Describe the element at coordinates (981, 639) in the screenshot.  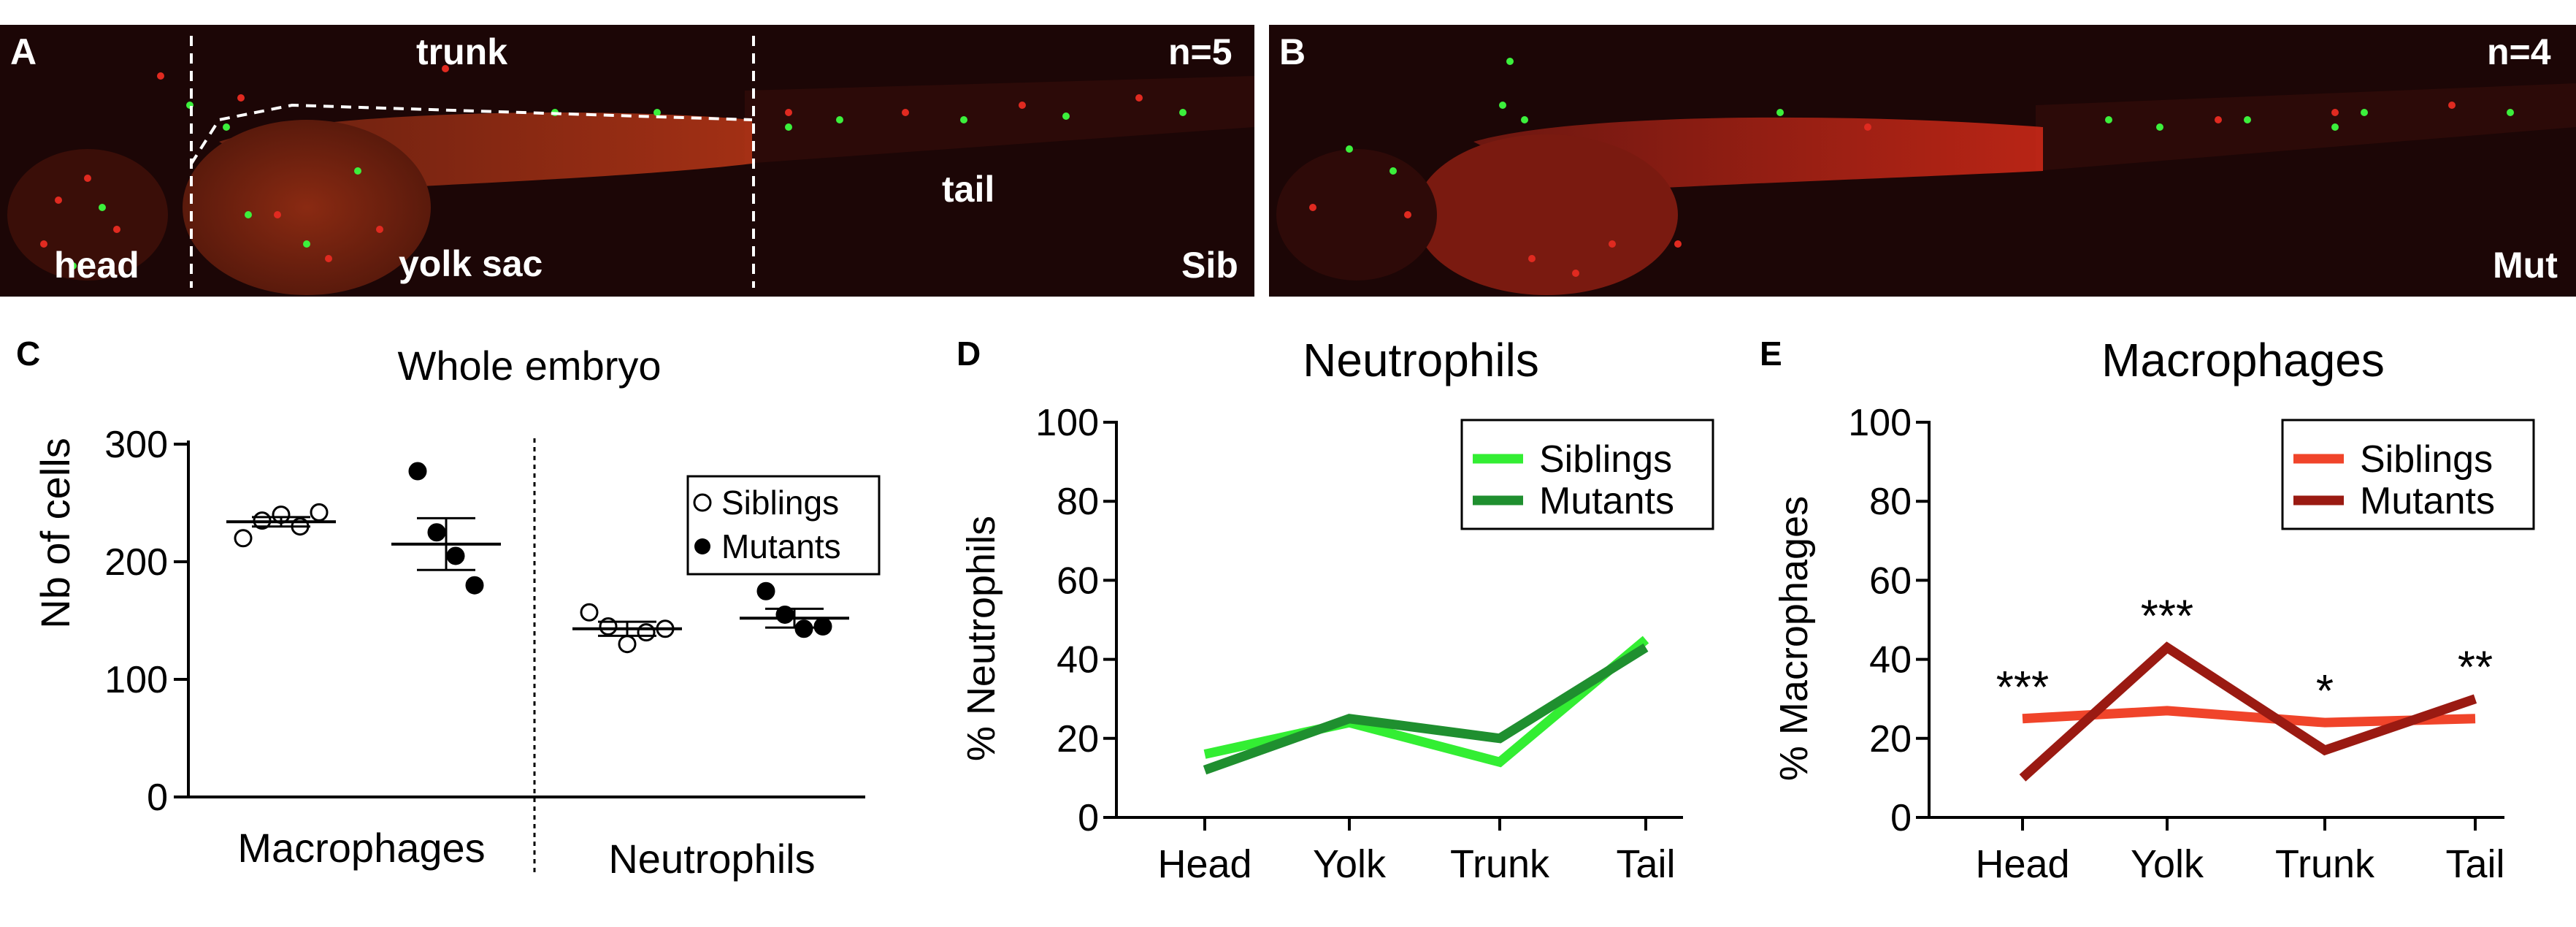
I see `y-axis-label: % Neutrophils` at that location.